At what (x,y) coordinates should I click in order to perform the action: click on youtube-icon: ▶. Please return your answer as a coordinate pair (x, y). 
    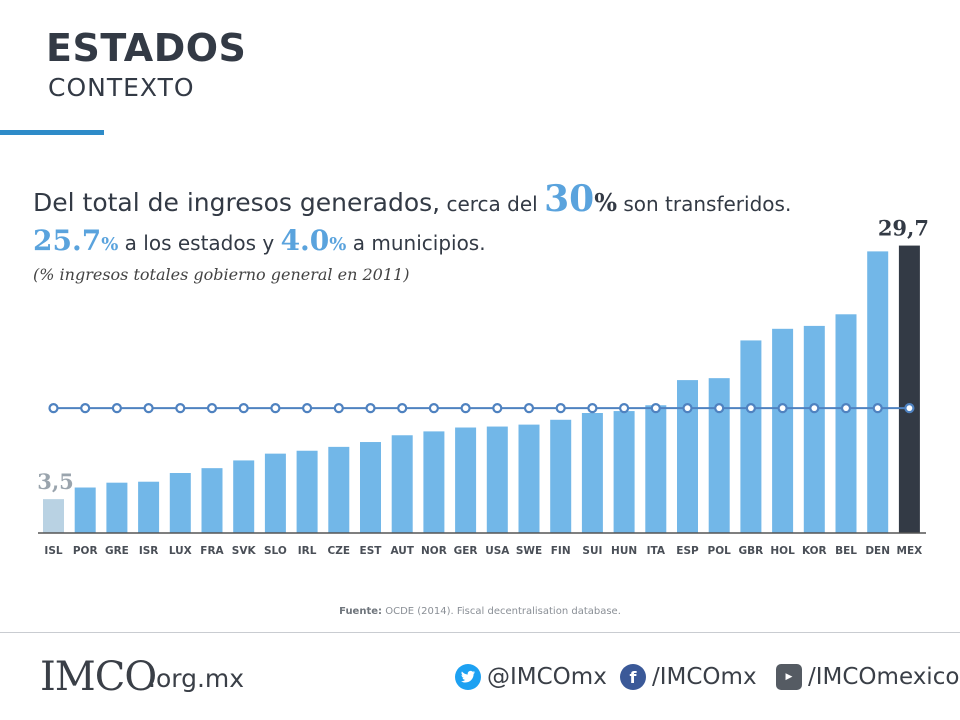
    Looking at the image, I should click on (789, 677).